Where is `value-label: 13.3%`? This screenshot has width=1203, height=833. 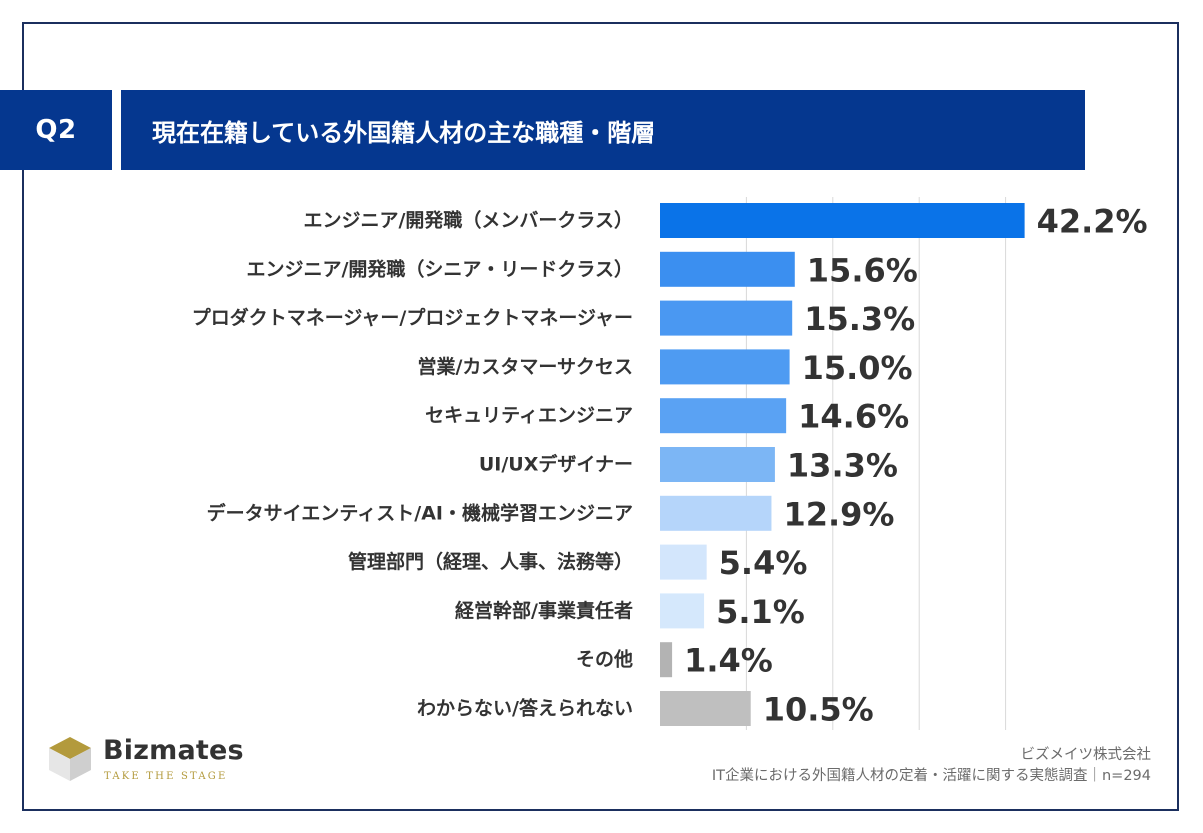 value-label: 13.3% is located at coordinates (842, 466).